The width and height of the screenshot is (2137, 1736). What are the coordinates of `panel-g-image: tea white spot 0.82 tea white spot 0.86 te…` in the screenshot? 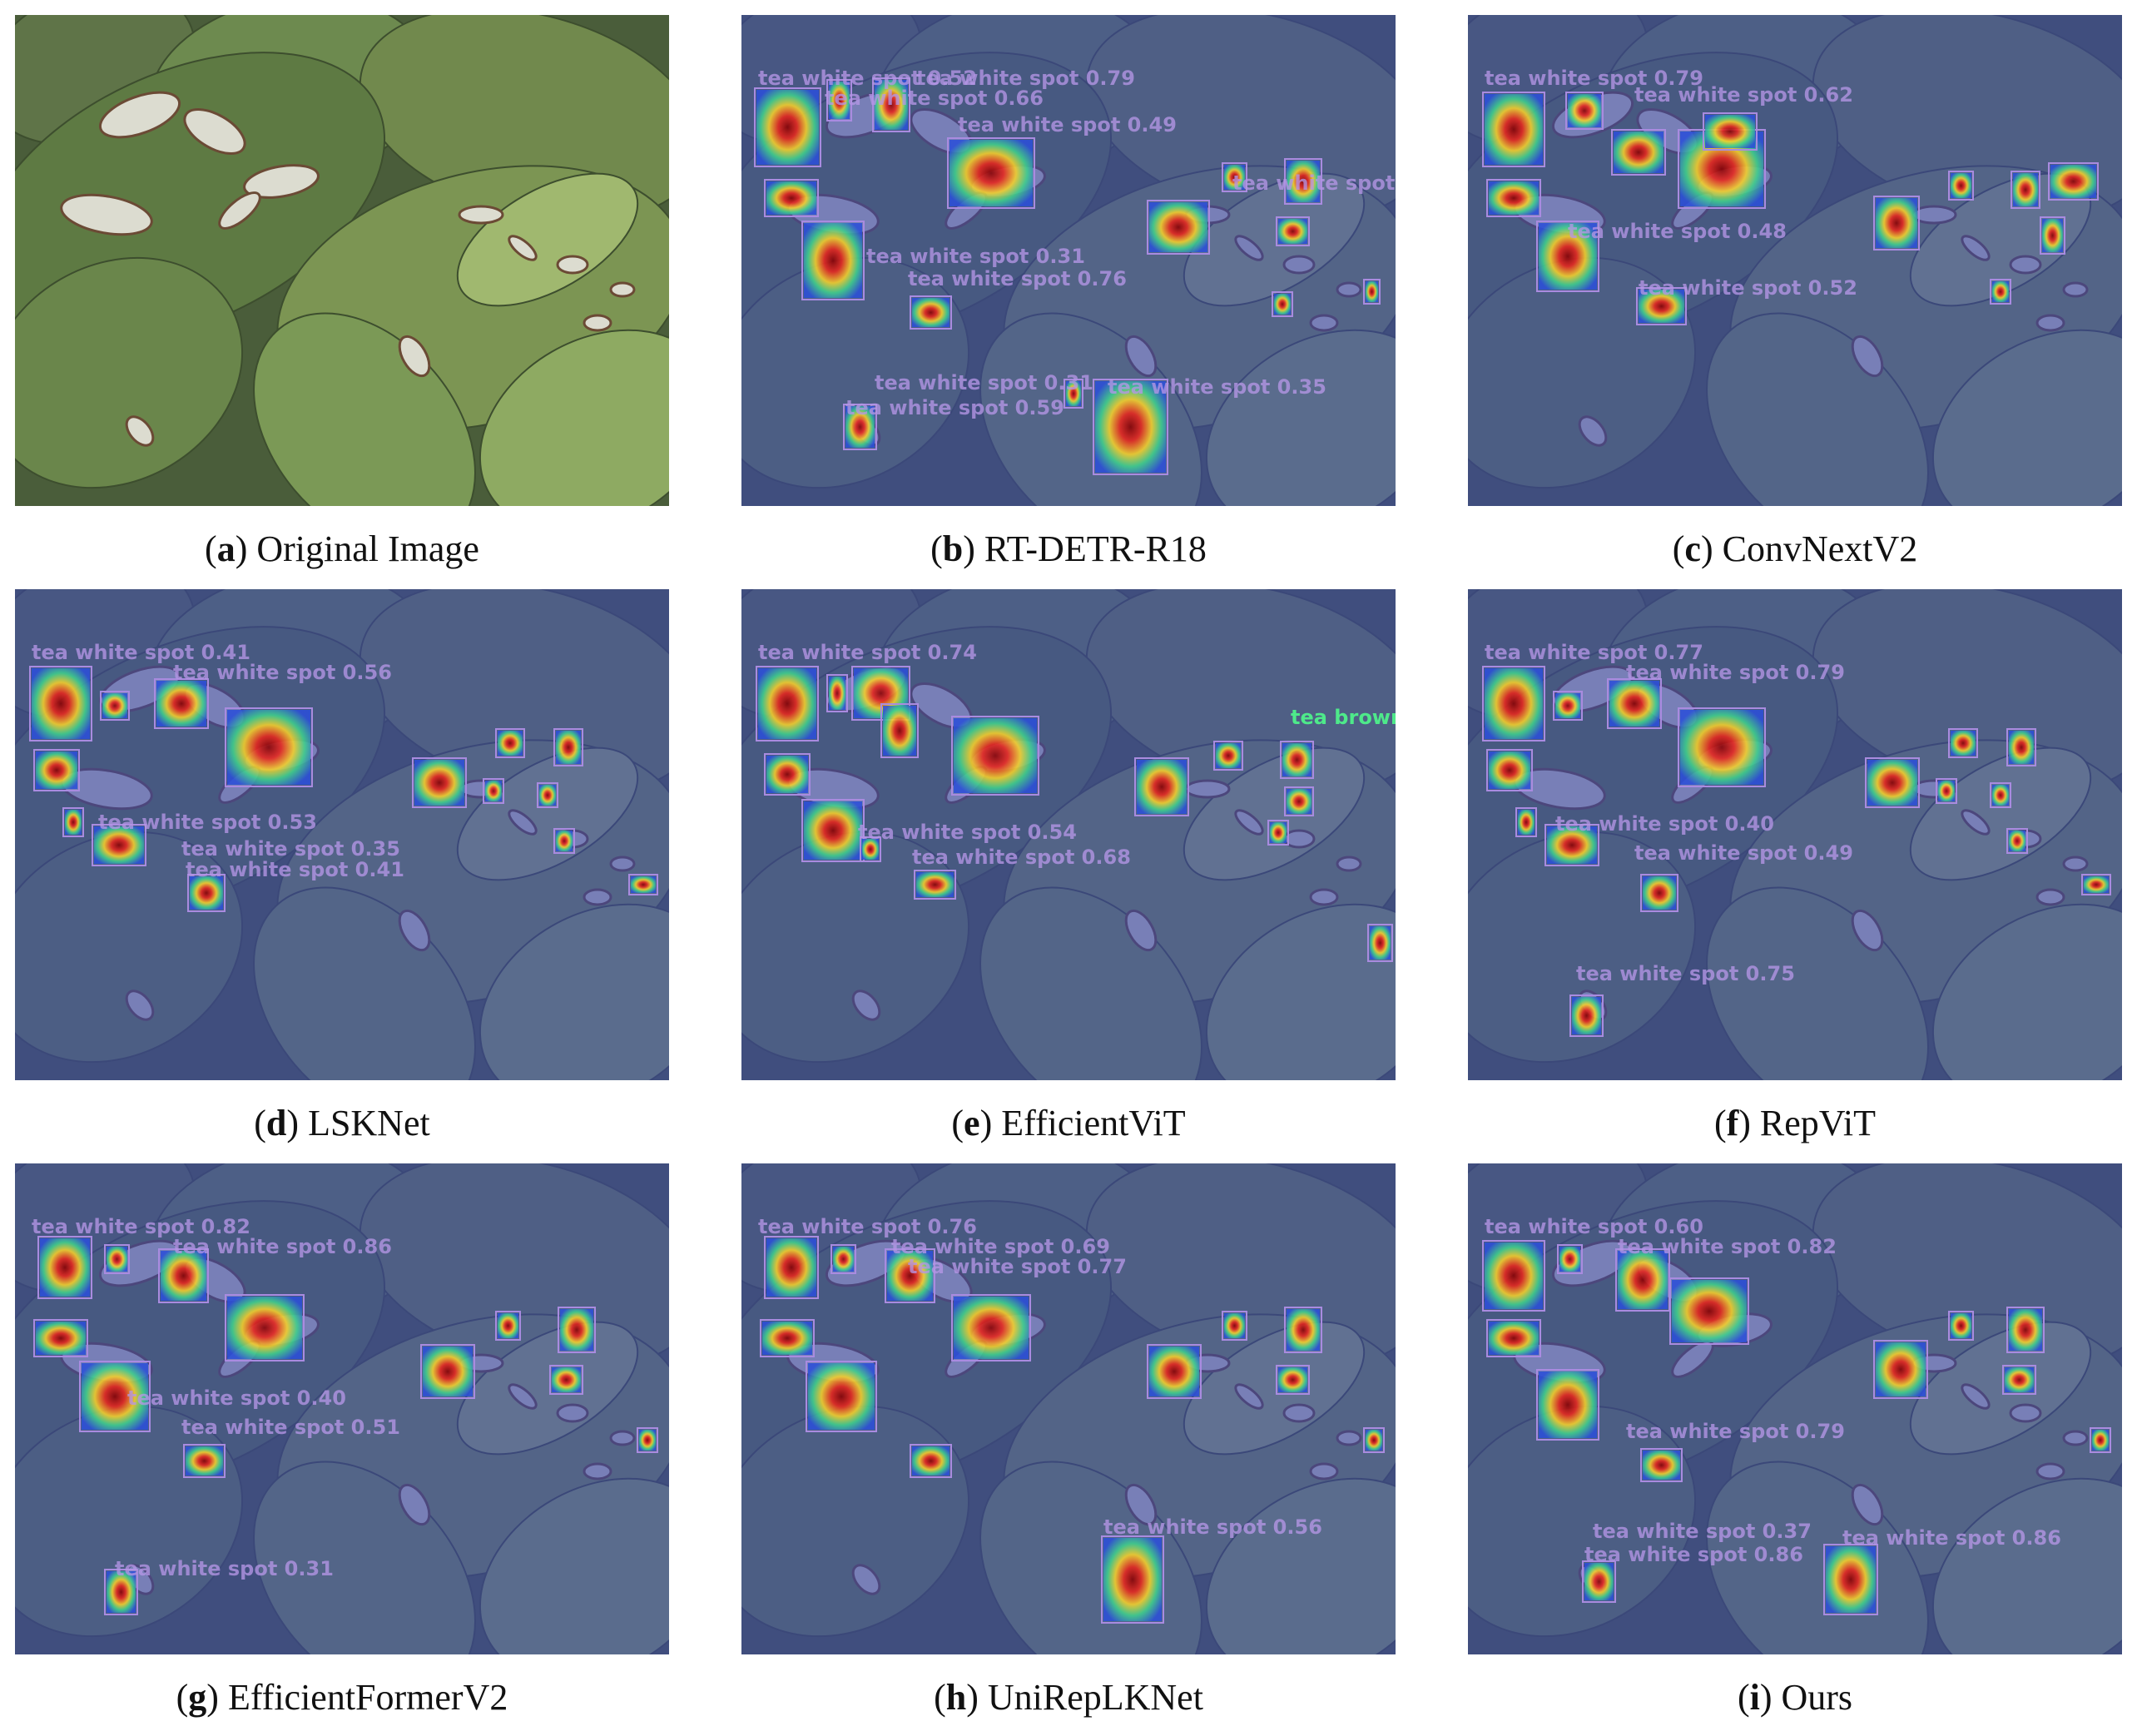 It's located at (342, 1409).